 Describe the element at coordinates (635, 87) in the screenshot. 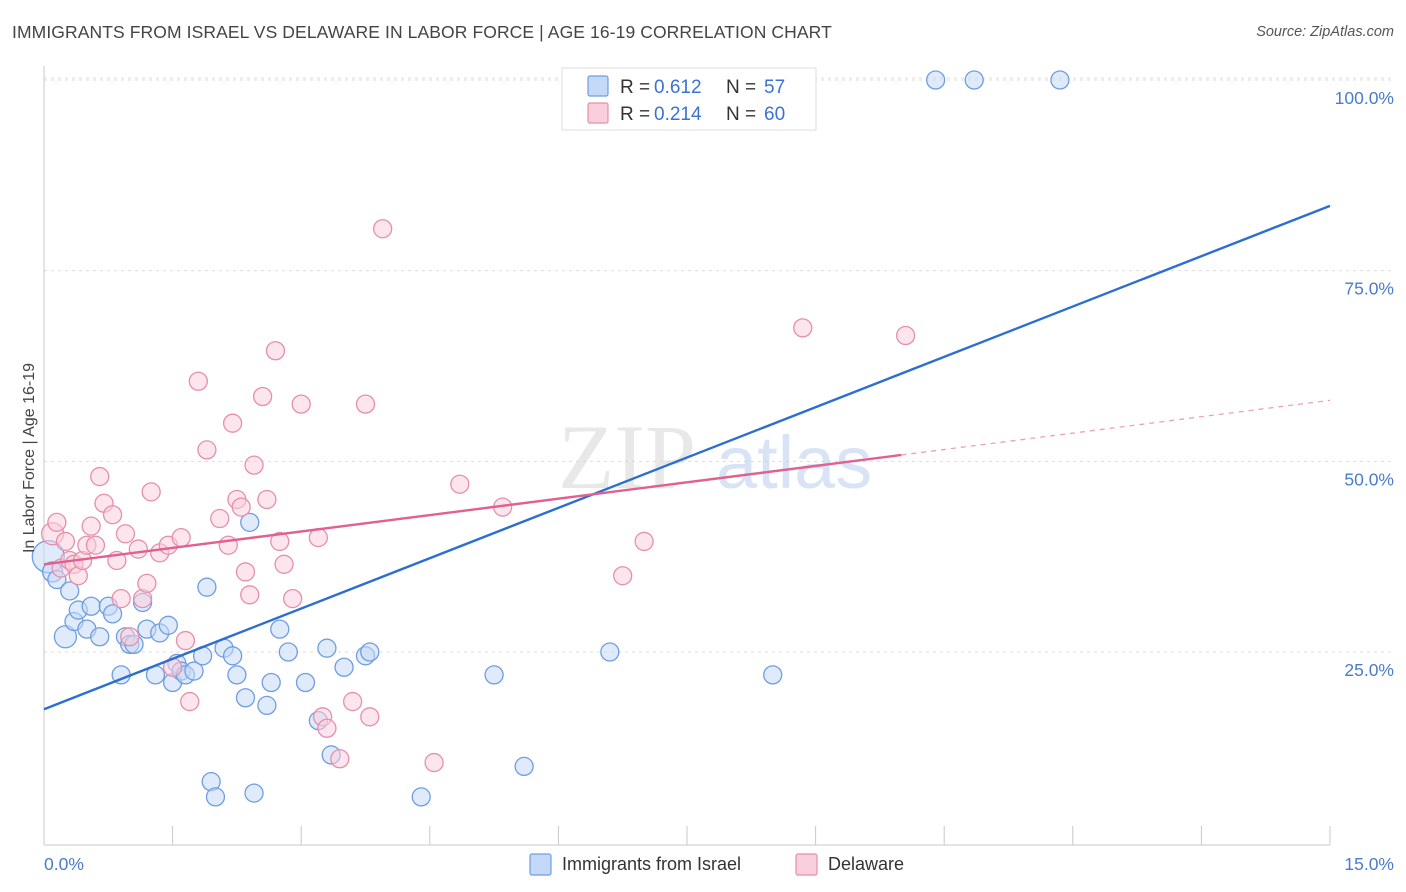

I see `legend-r-label-israel: R =` at that location.